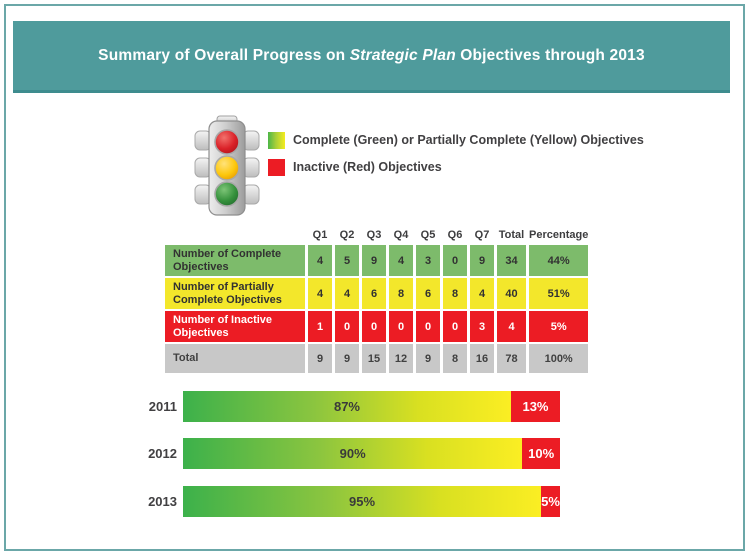  What do you see at coordinates (559, 358) in the screenshot?
I see `percentage-cell: 100%` at bounding box center [559, 358].